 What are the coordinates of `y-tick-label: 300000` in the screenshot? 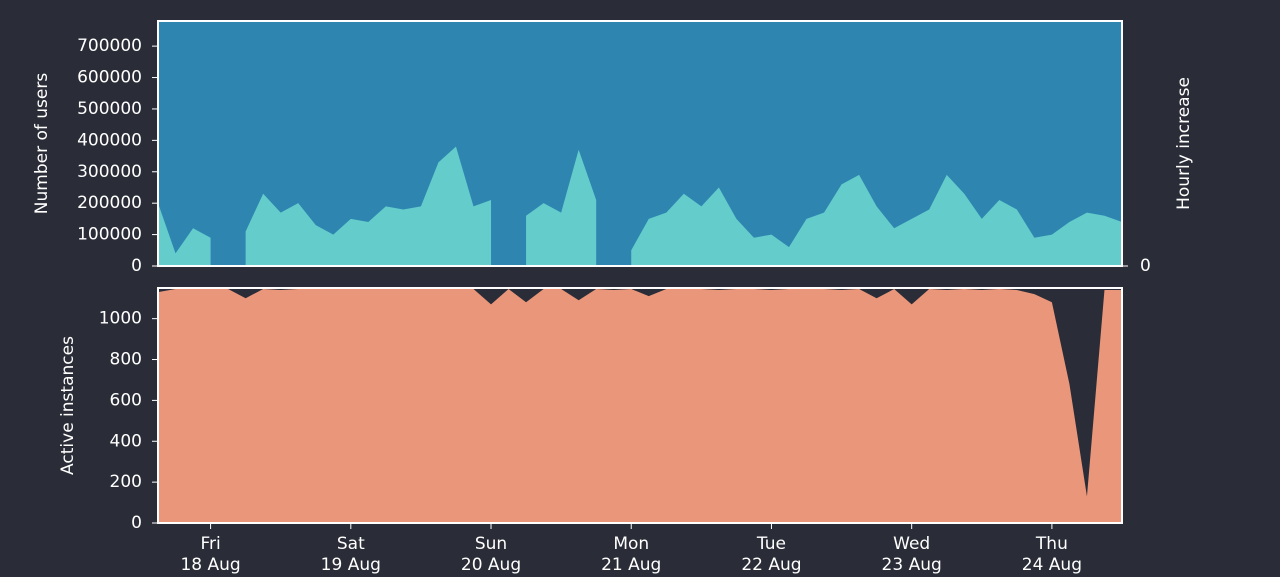 It's located at (109, 172).